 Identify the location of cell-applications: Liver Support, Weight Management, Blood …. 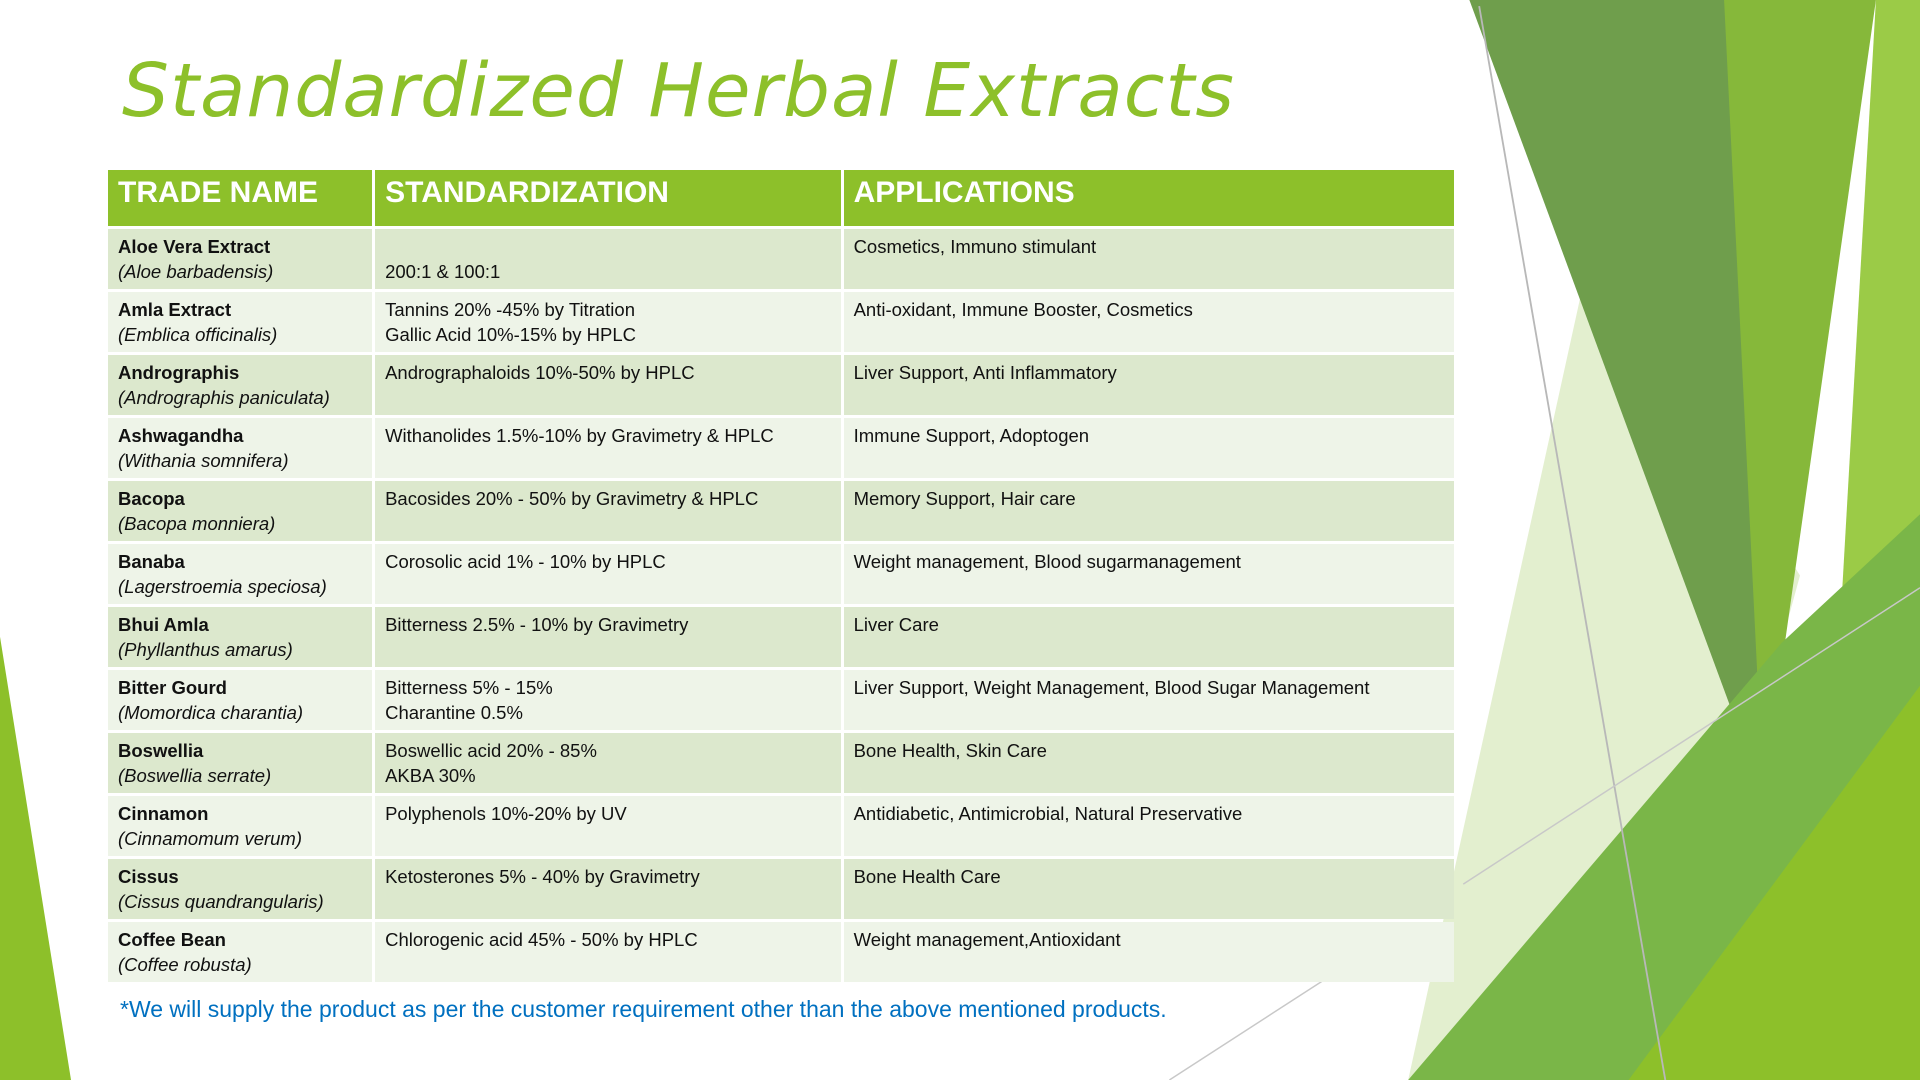
(1148, 700).